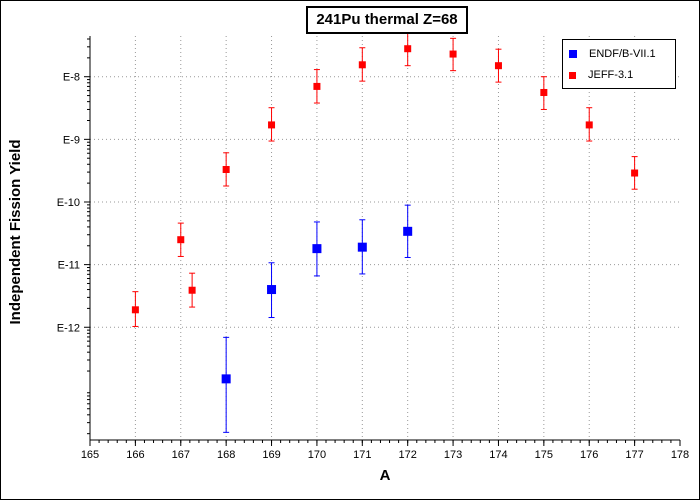 The width and height of the screenshot is (700, 500). Describe the element at coordinates (226, 455) in the screenshot. I see `x-tick-label: 168` at that location.